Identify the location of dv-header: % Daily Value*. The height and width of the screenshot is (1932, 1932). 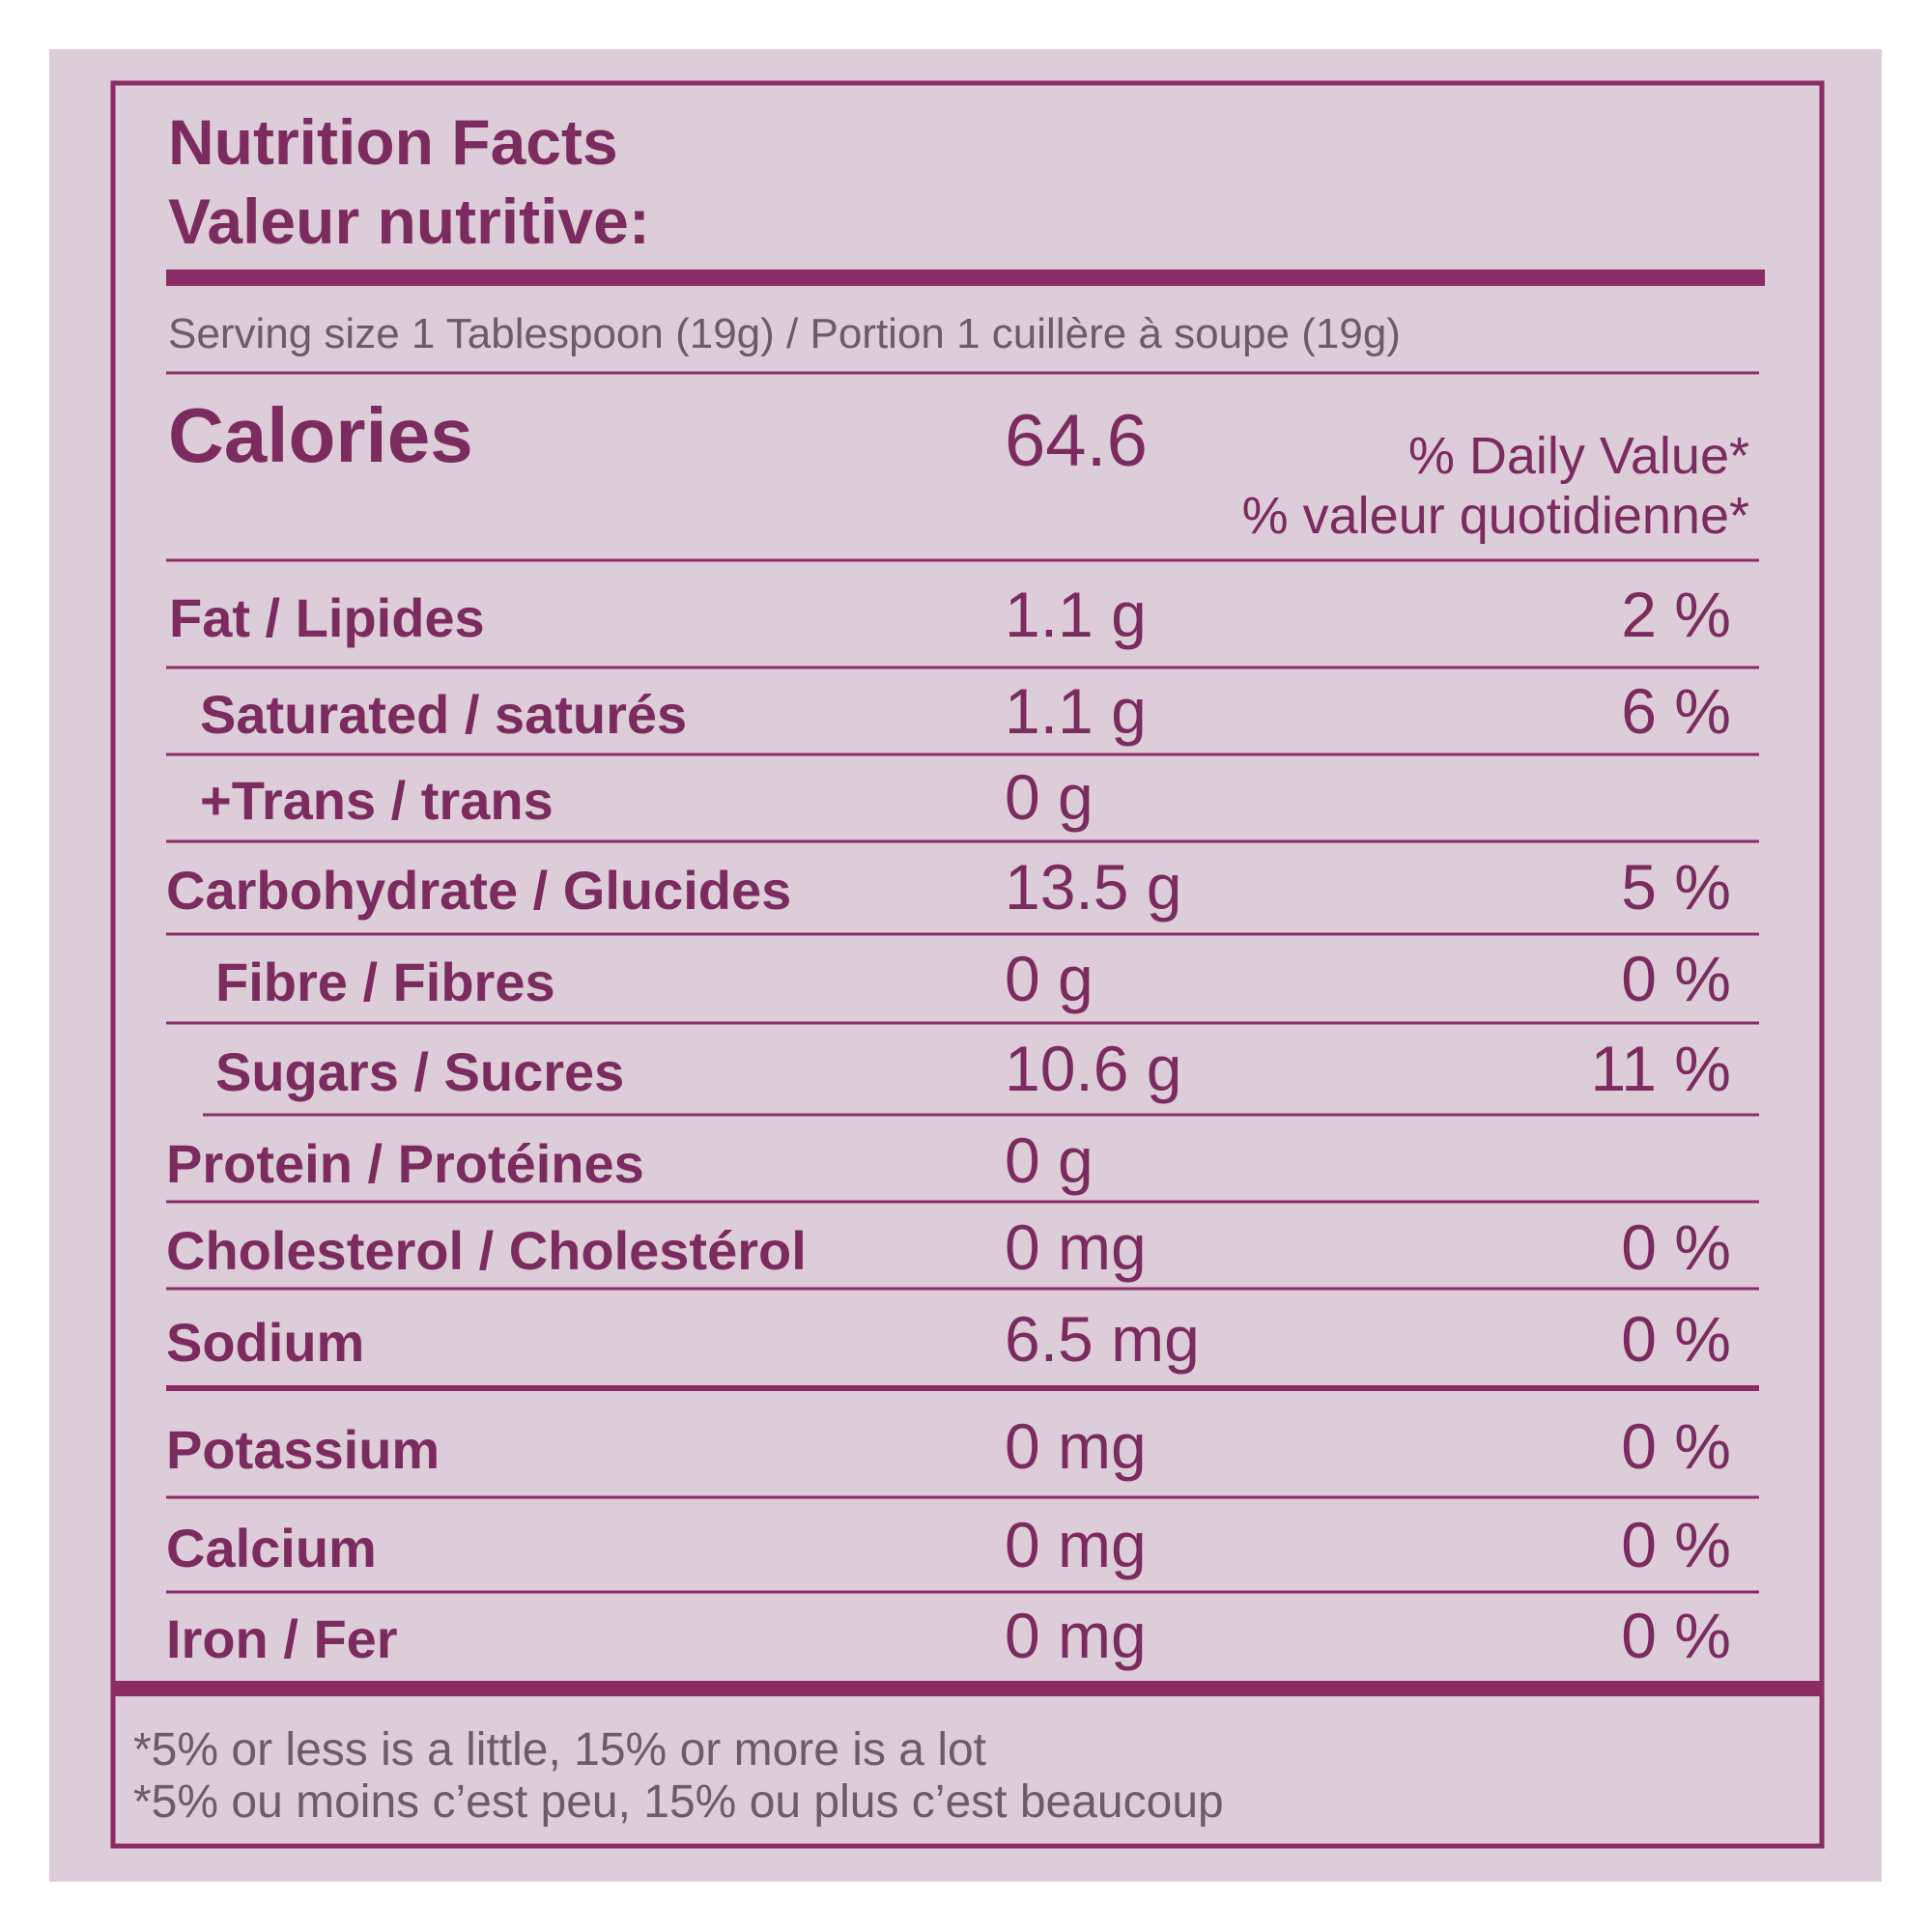
(1578, 456).